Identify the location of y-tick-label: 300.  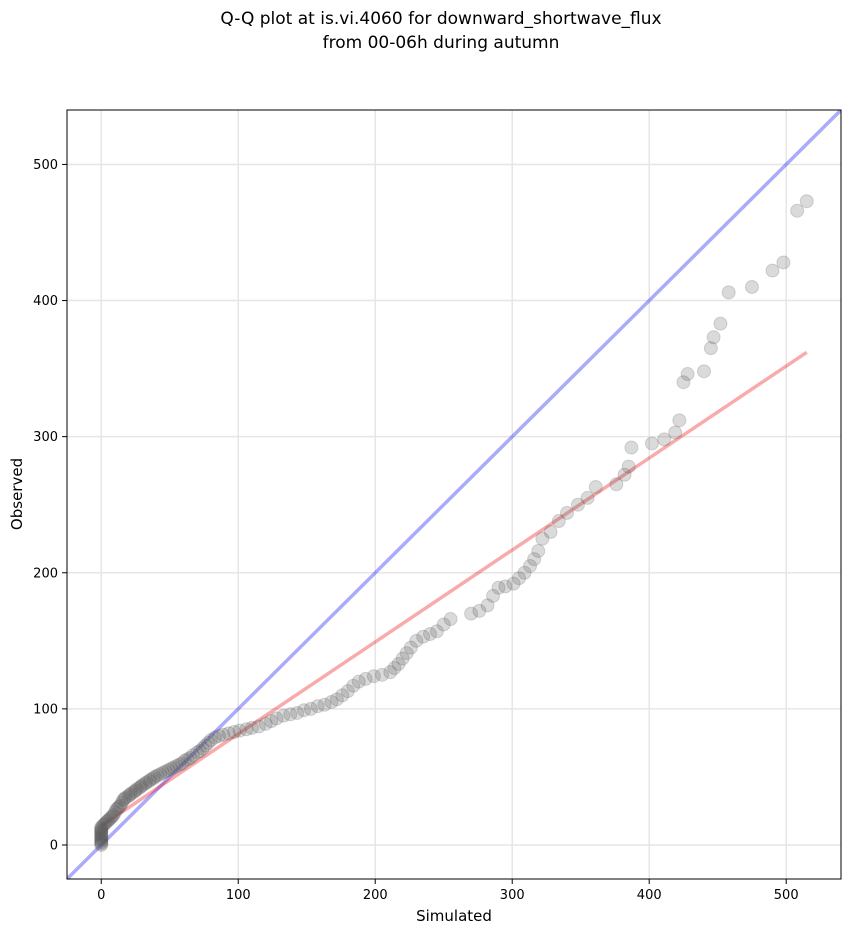
(45, 437).